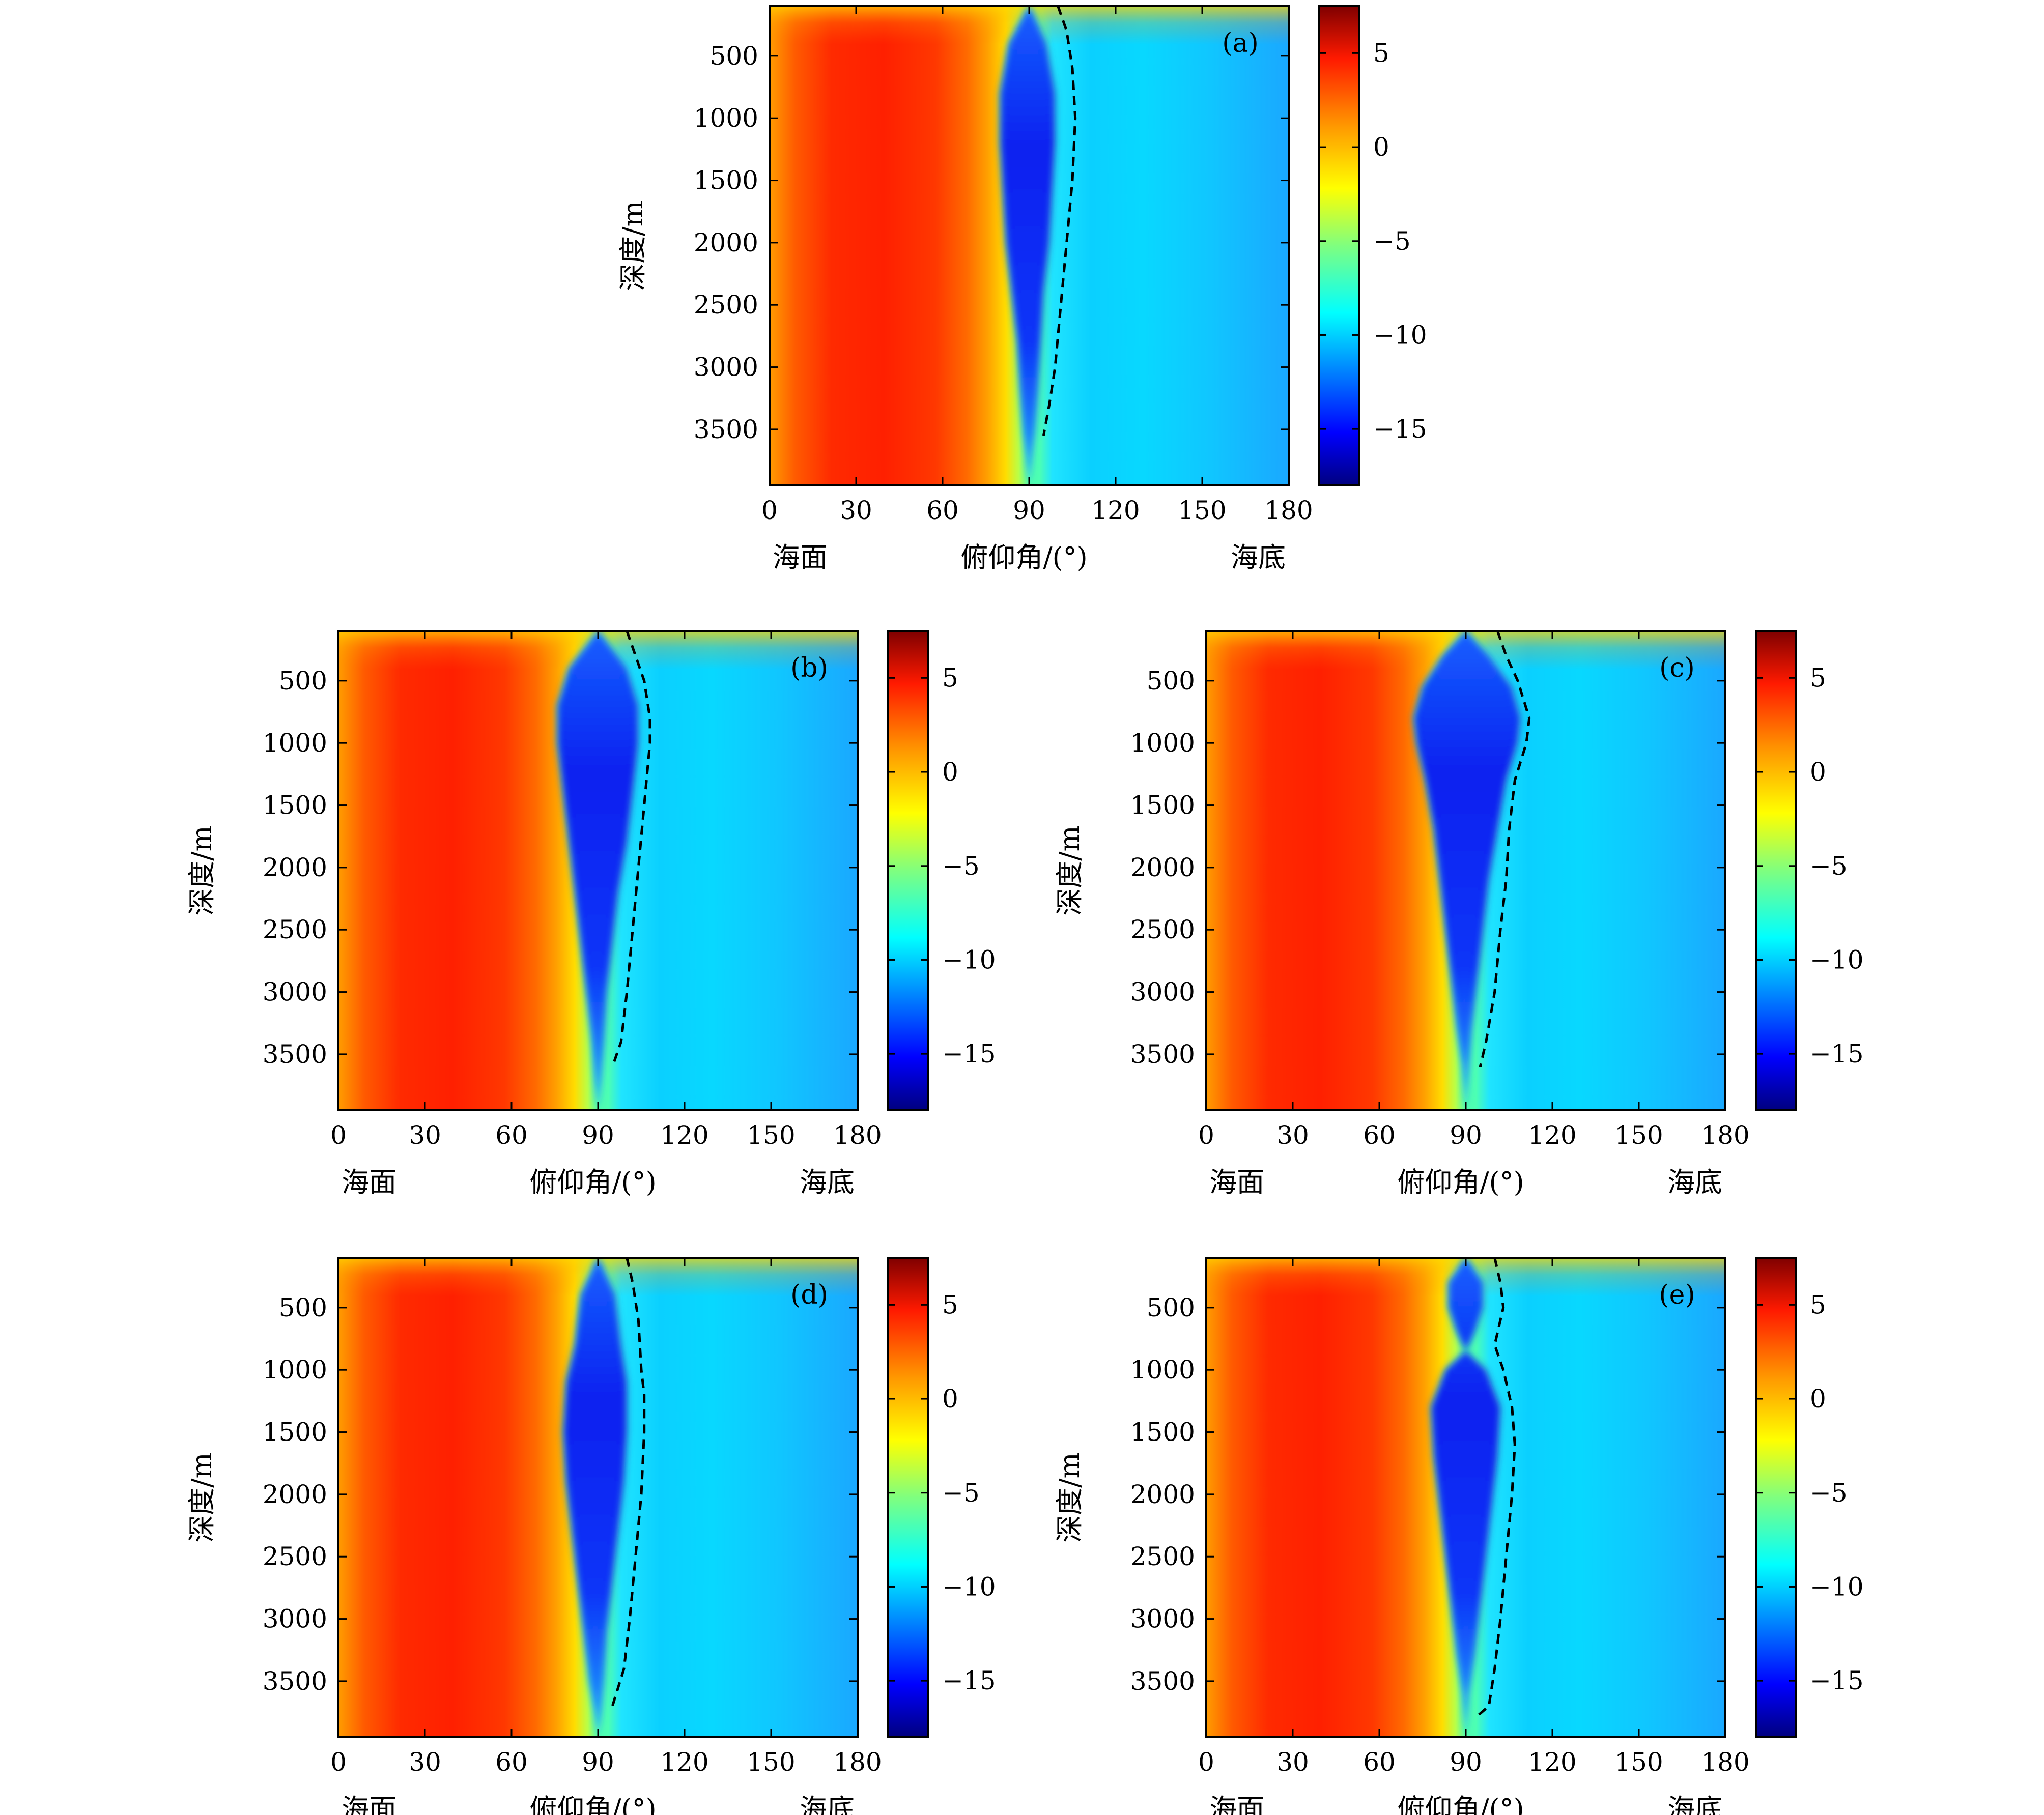 Image resolution: width=2044 pixels, height=1815 pixels. What do you see at coordinates (1029, 510) in the screenshot?
I see `x-tick-label: 90` at bounding box center [1029, 510].